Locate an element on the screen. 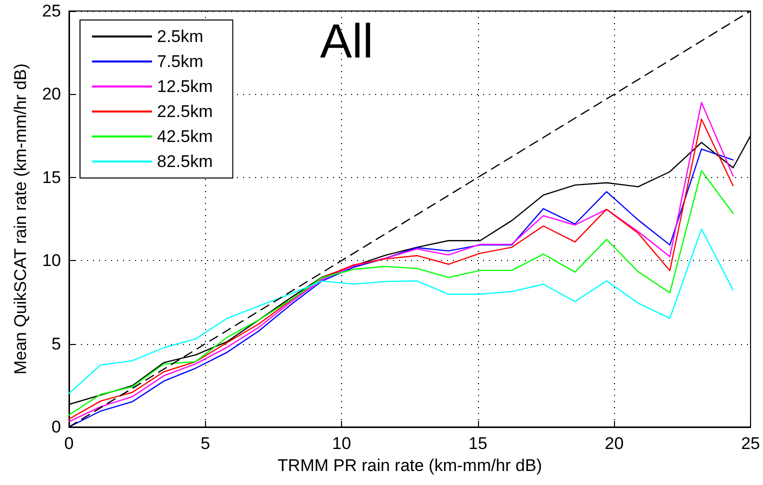 The width and height of the screenshot is (763, 485). legend-label: 42.5km is located at coordinates (185, 136).